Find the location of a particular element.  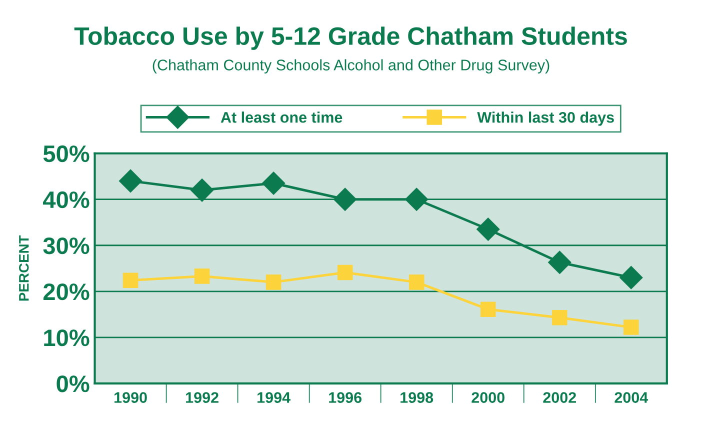

x-tick-label: 1998 is located at coordinates (417, 397).